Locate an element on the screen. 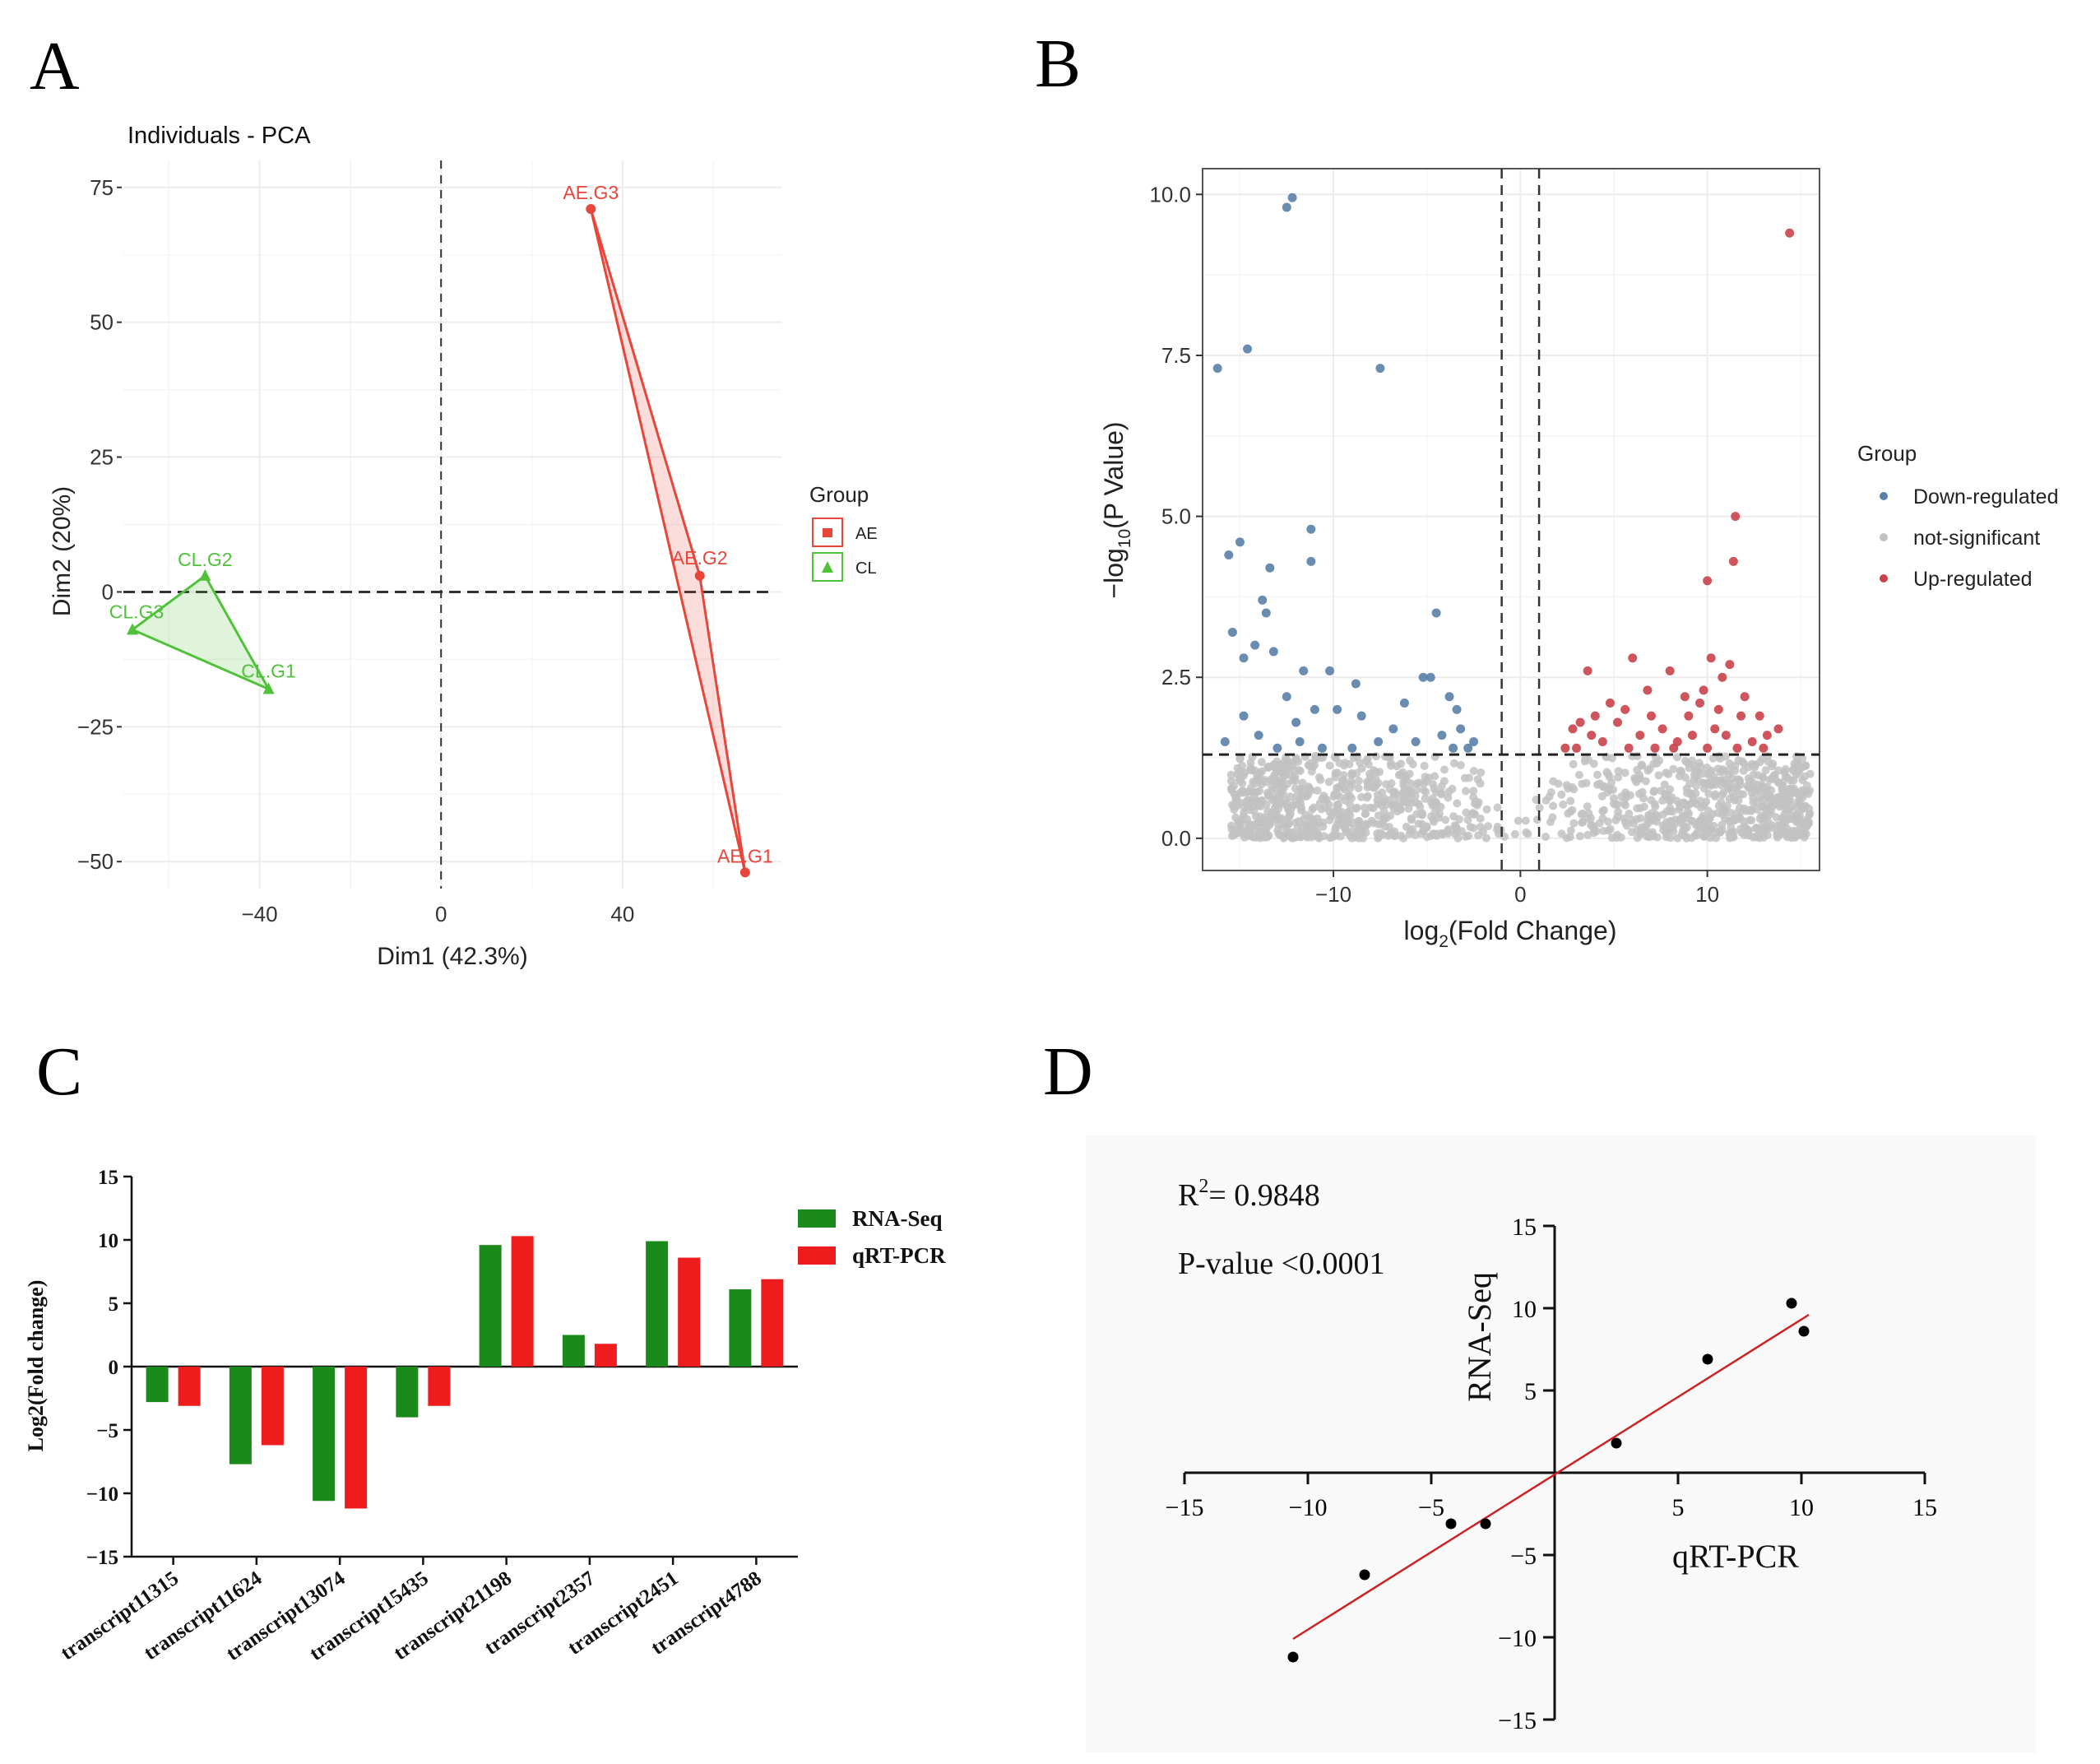 This screenshot has height=1764, width=2100. correlation-x-tick-label: −10 is located at coordinates (1308, 1507).